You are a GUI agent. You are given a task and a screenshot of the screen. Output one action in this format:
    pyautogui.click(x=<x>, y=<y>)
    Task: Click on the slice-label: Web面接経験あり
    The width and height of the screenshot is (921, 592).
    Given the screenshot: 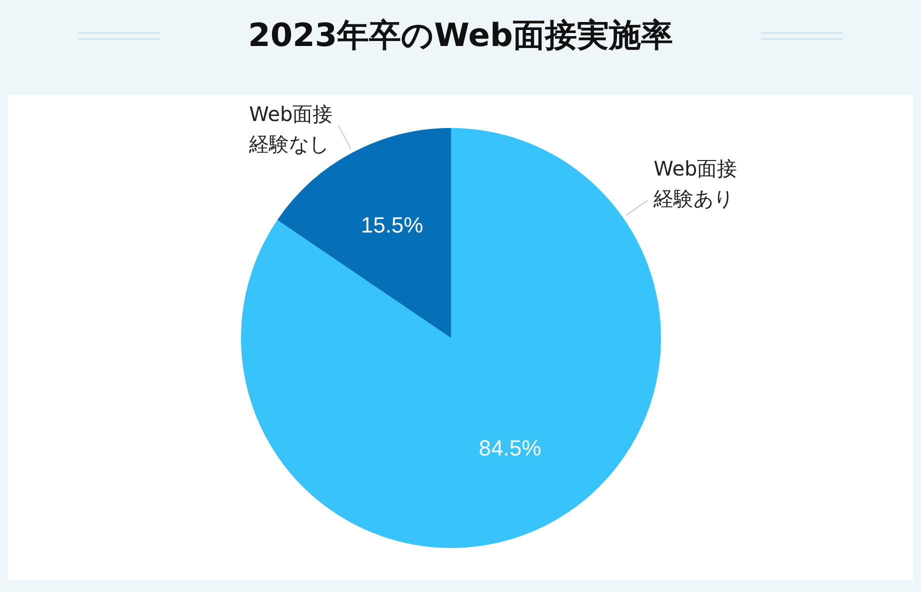 What is the action you would take?
    pyautogui.click(x=695, y=183)
    